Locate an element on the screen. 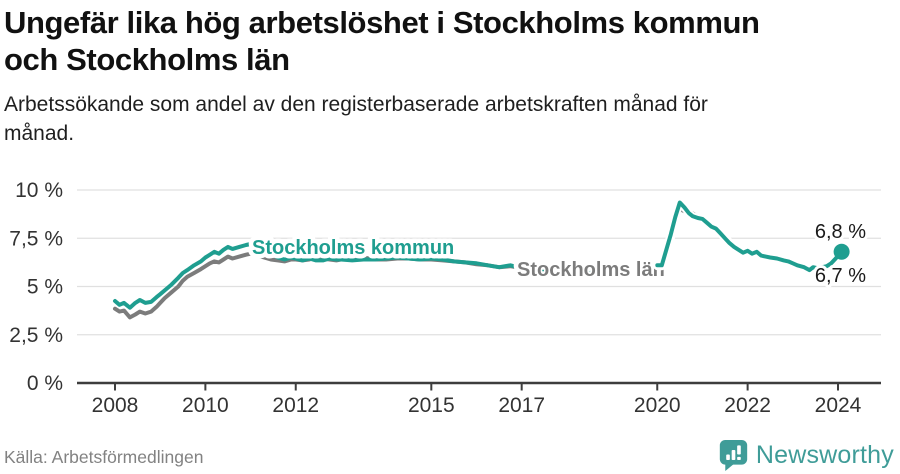 Image resolution: width=900 pixels, height=474 pixels. kommun-end-value-label: 6,8 % is located at coordinates (840, 232).